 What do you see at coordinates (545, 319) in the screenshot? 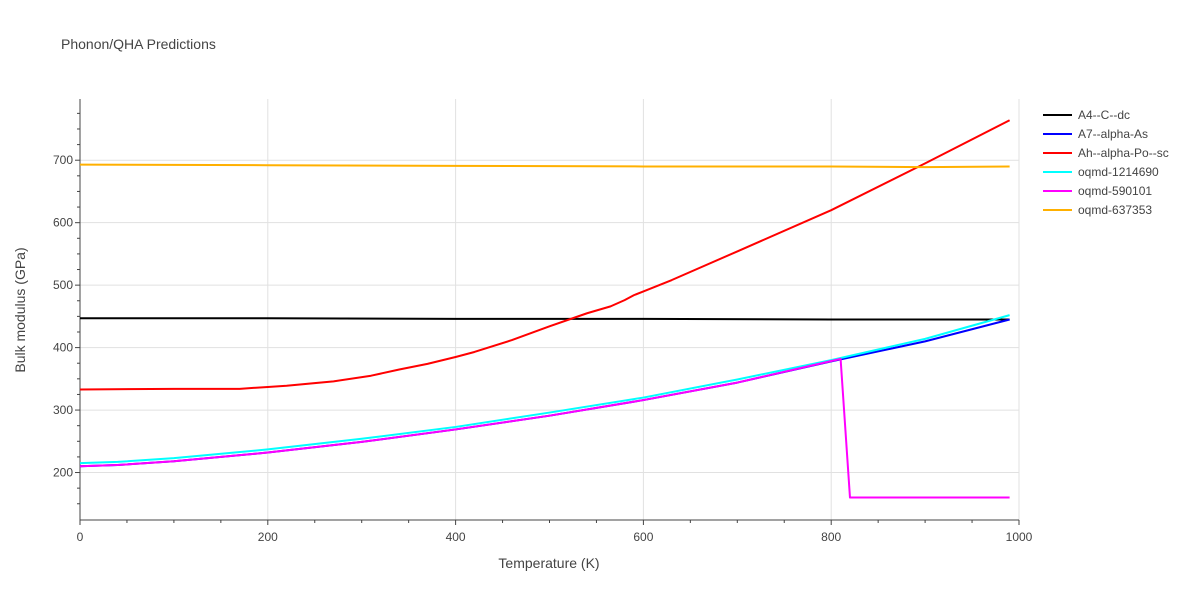
I see `series-line-A4--C--dc` at bounding box center [545, 319].